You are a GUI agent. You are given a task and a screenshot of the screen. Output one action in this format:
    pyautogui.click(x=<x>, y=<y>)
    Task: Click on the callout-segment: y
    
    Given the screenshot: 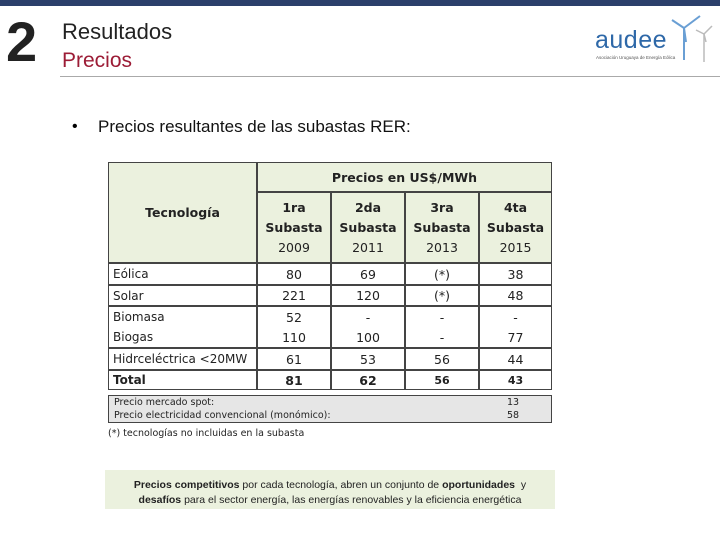 What is the action you would take?
    pyautogui.click(x=522, y=485)
    